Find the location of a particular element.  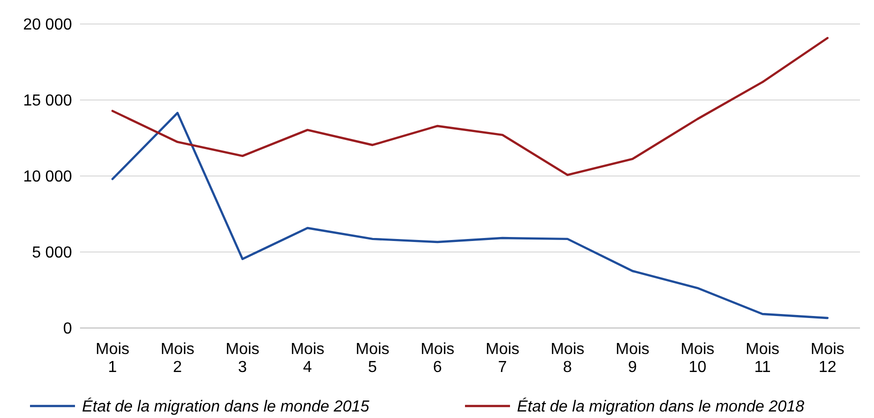

x-tick-label: Mois 3 is located at coordinates (243, 358).